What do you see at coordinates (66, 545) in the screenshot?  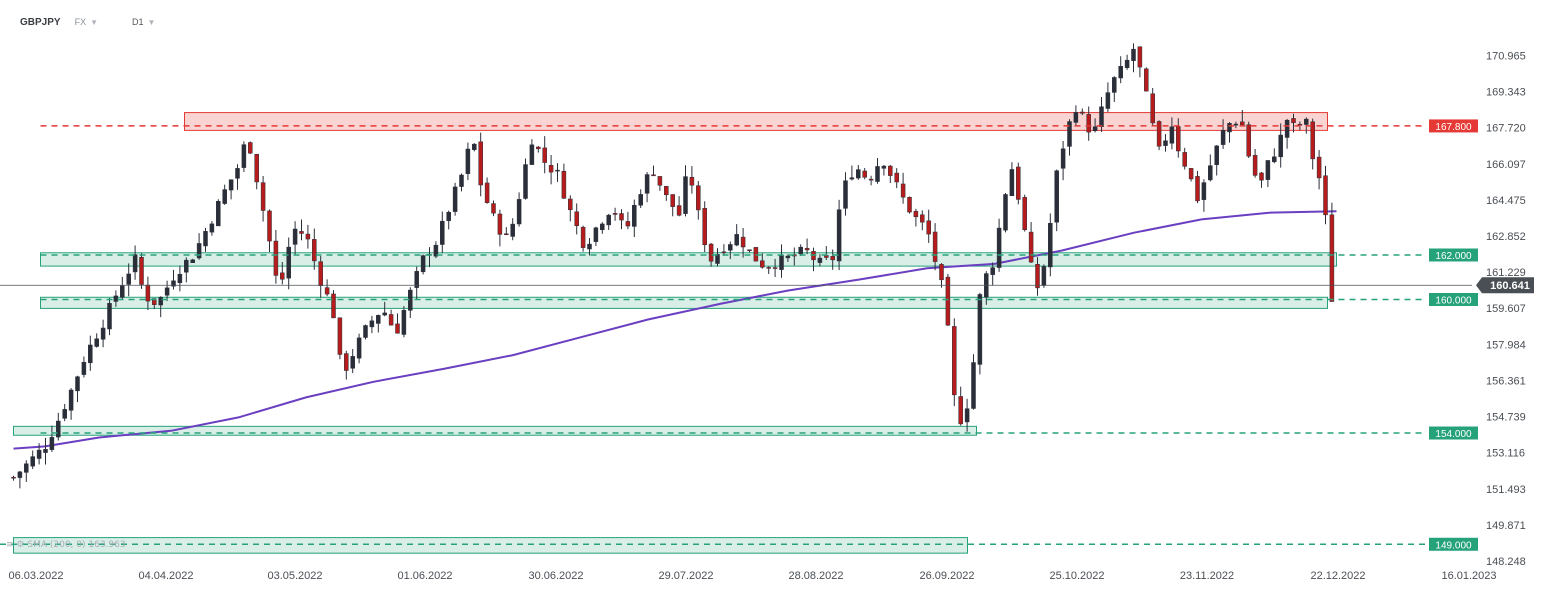 I see `sma-indicator-legend: ≡ ⚙ SMA (200, 0) 163.963` at bounding box center [66, 545].